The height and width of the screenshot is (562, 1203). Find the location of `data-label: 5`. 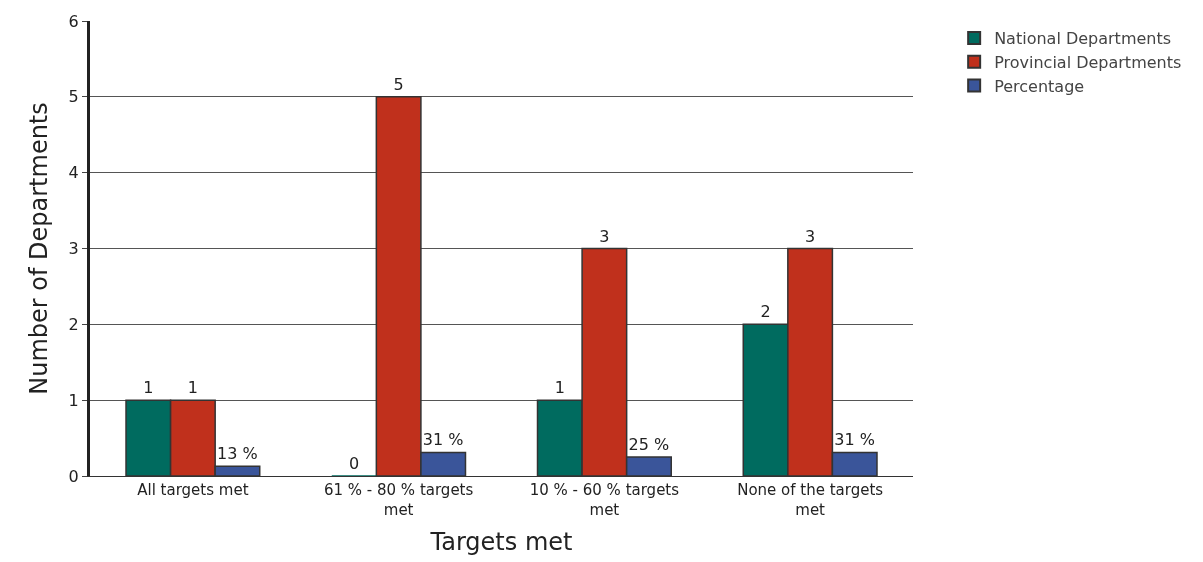

data-label: 5 is located at coordinates (398, 84).